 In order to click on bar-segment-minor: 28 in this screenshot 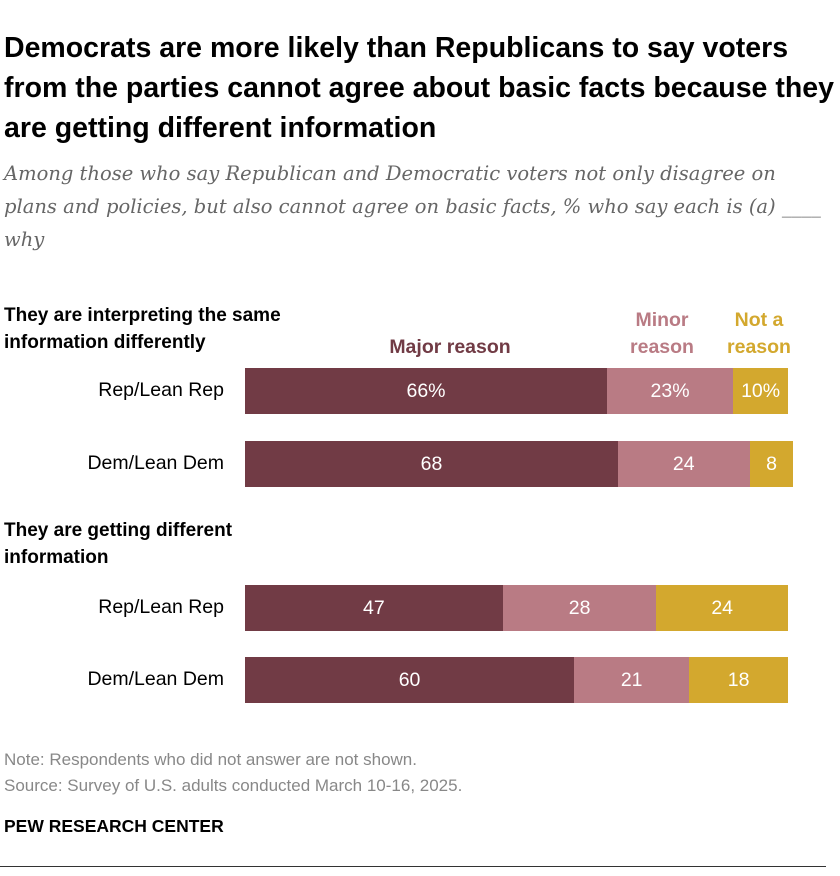, I will do `click(579, 608)`.